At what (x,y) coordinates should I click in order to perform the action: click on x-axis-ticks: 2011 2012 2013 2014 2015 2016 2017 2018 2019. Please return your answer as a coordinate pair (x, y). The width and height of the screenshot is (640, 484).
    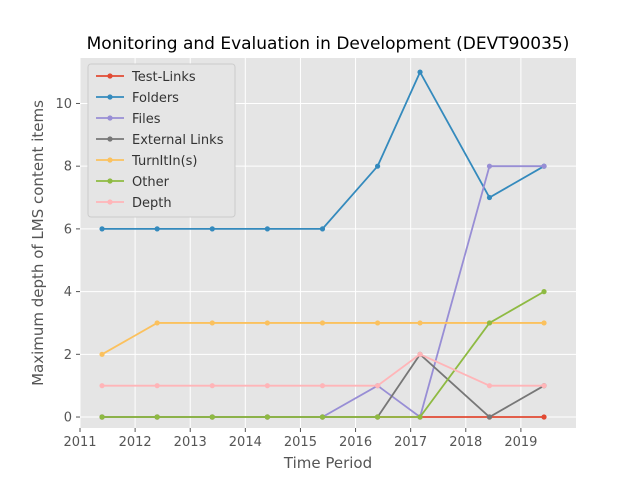
    Looking at the image, I should click on (300, 439).